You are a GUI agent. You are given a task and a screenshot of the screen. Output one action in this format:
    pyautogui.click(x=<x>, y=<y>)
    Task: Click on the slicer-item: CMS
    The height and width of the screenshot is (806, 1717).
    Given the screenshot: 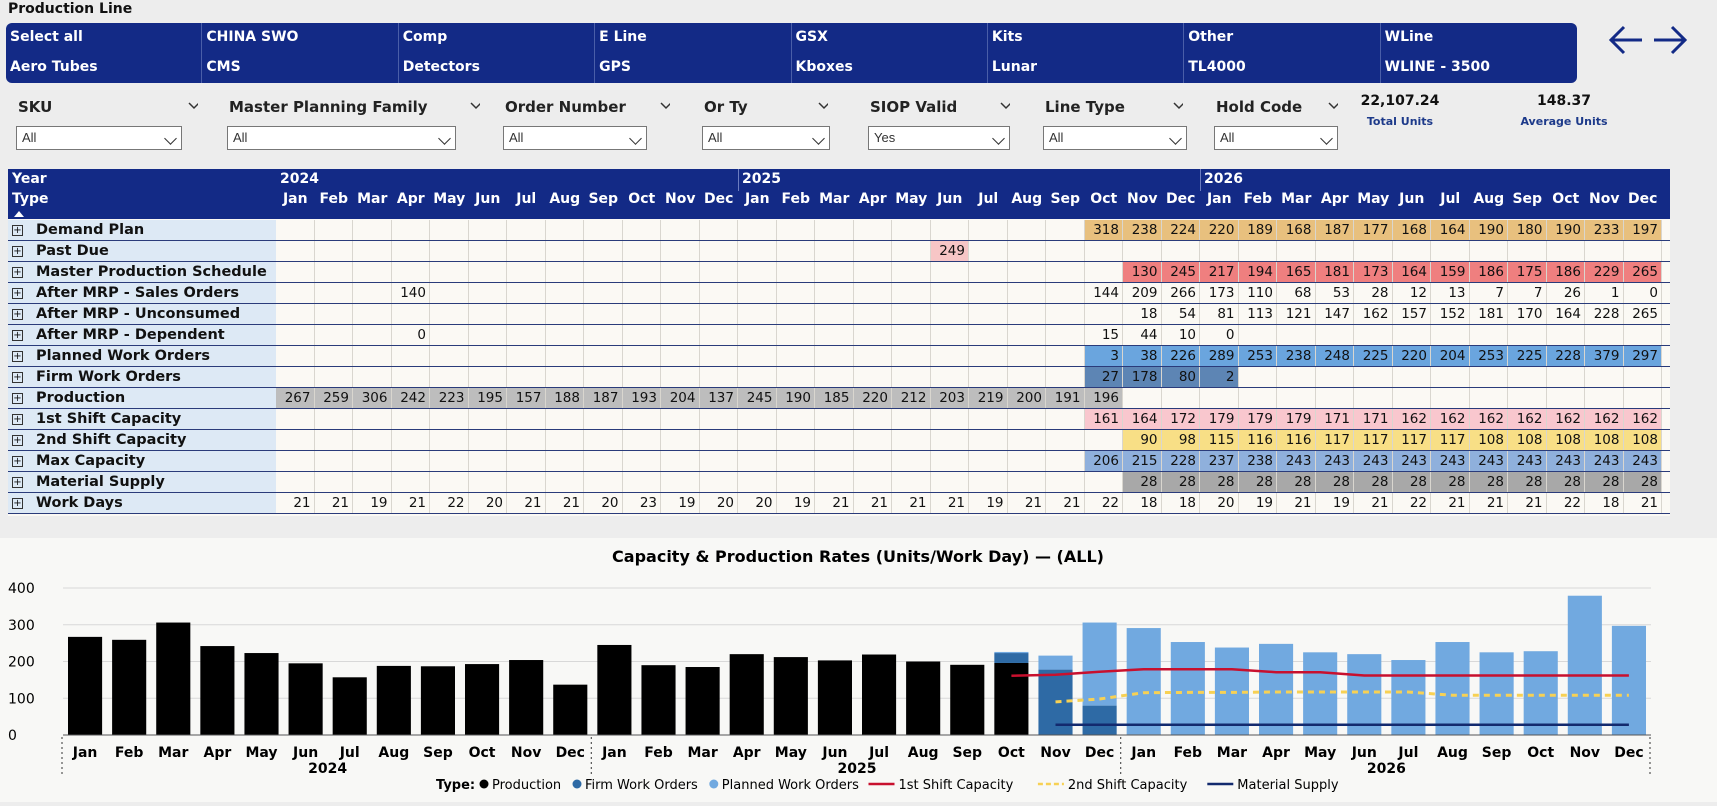 What is the action you would take?
    pyautogui.click(x=300, y=68)
    